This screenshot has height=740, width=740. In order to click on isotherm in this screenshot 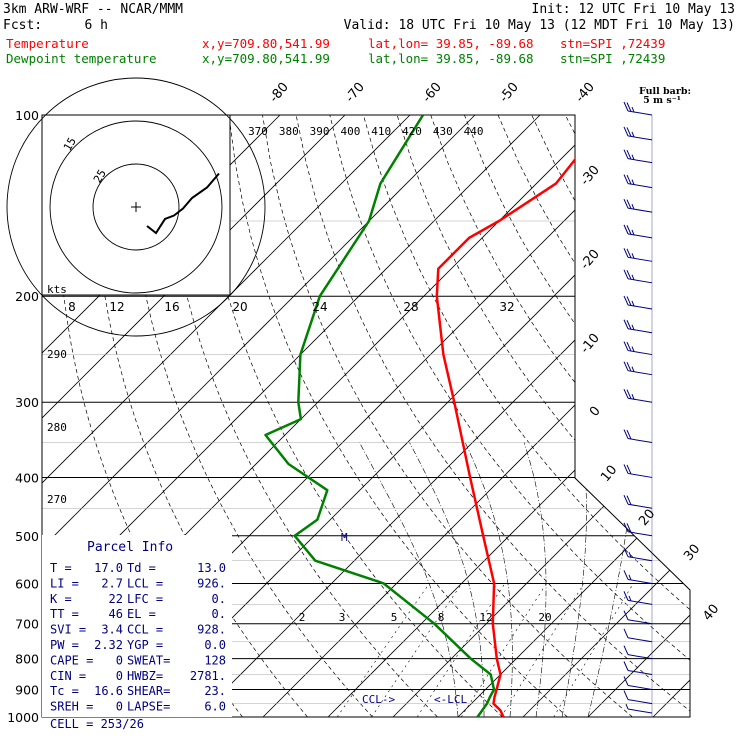, I will do `click(729, 416)`.